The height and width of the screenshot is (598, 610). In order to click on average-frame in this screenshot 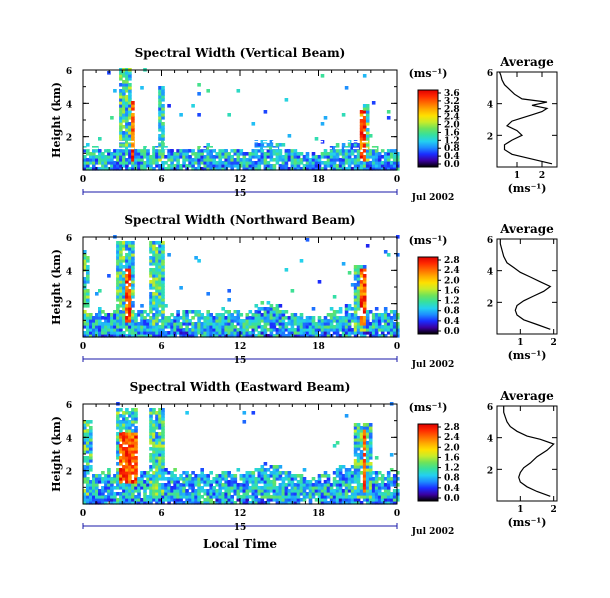, I will do `click(527, 286)`.